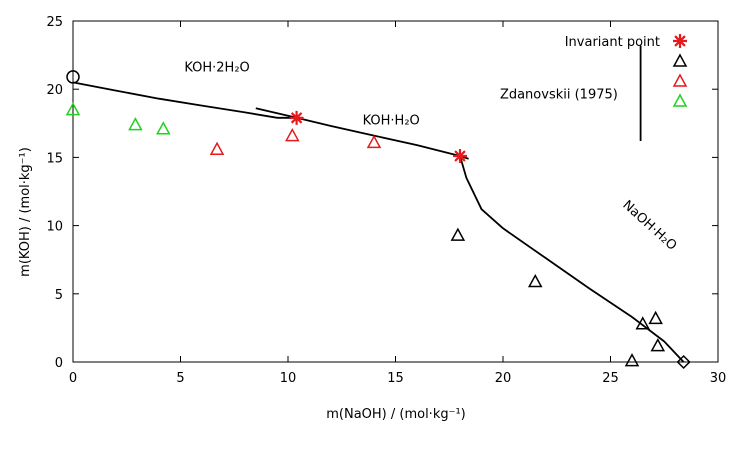 The height and width of the screenshot is (450, 750). I want to click on x-tick-label: 15, so click(395, 378).